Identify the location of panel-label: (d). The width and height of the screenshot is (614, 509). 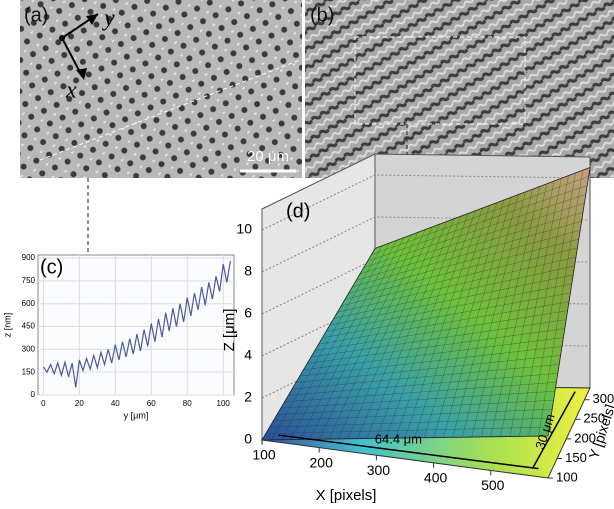
(298, 211).